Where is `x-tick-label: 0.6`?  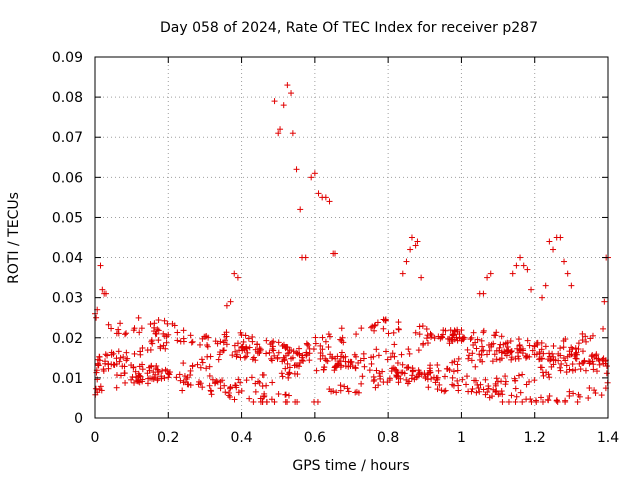 x-tick-label: 0.6 is located at coordinates (315, 438).